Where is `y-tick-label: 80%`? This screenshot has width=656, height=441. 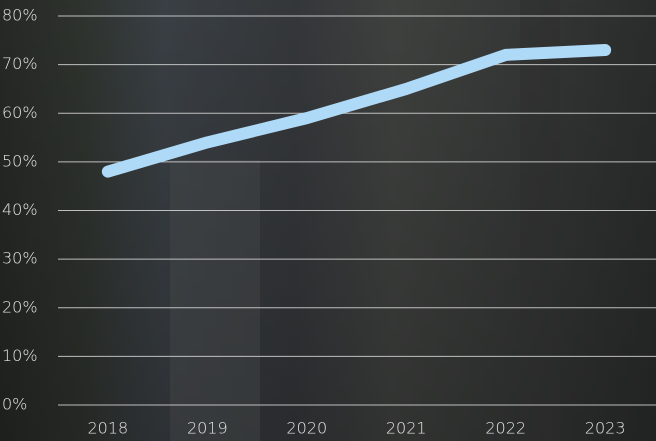
y-tick-label: 80% is located at coordinates (20, 15).